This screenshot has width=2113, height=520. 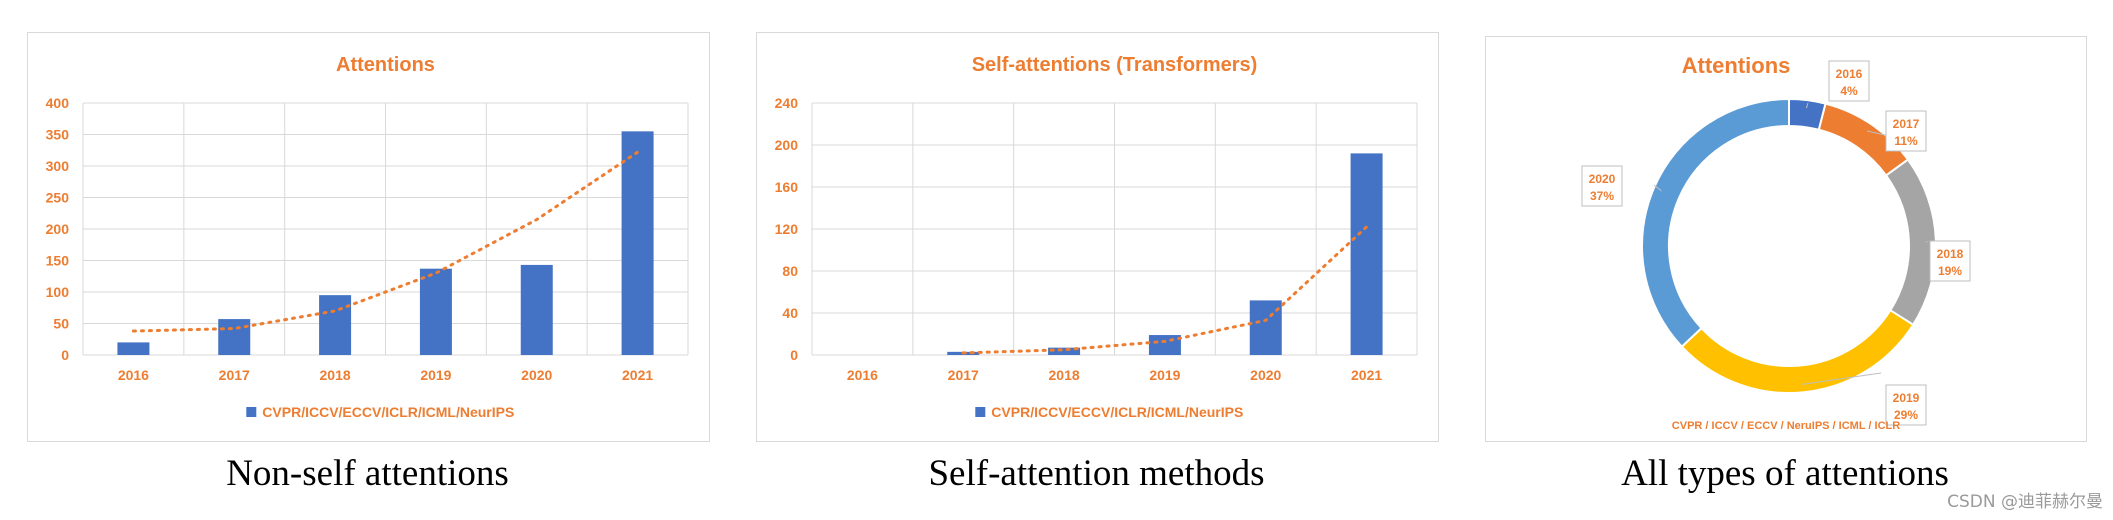 I want to click on y-tick-label: 100, so click(x=58, y=292).